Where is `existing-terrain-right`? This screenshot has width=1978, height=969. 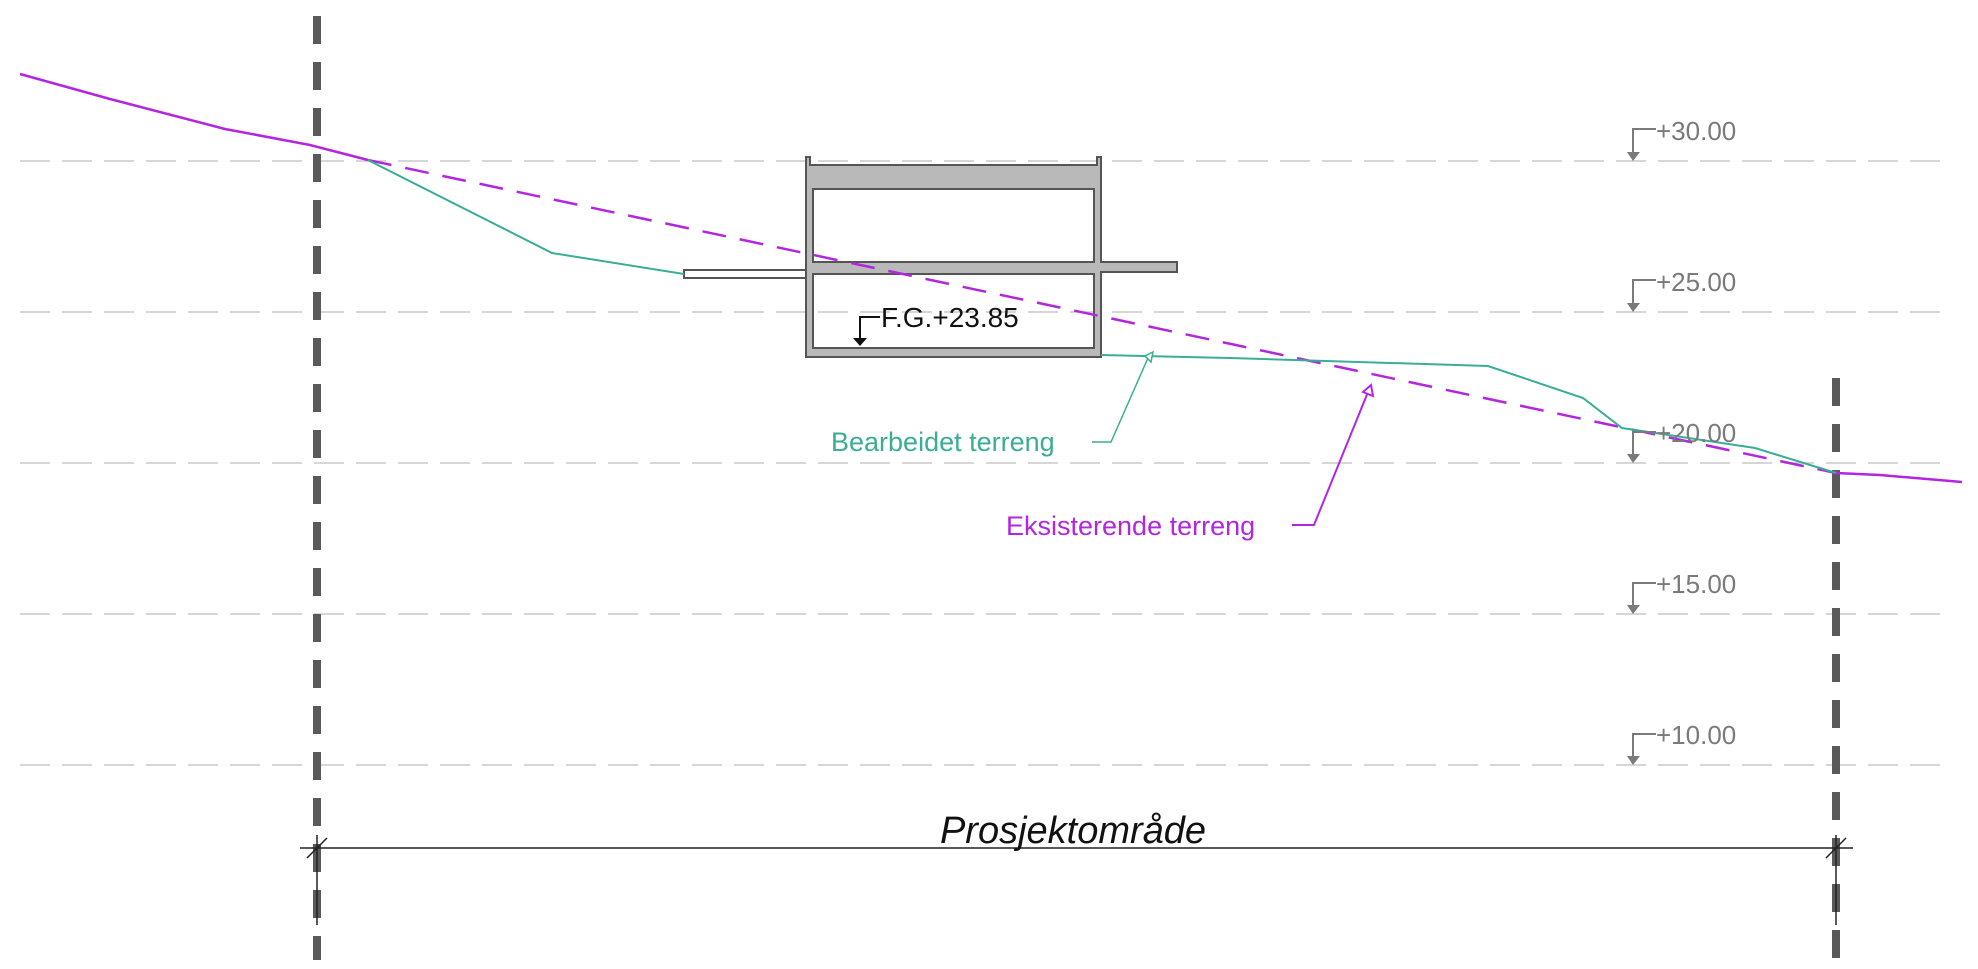 existing-terrain-right is located at coordinates (1899, 477).